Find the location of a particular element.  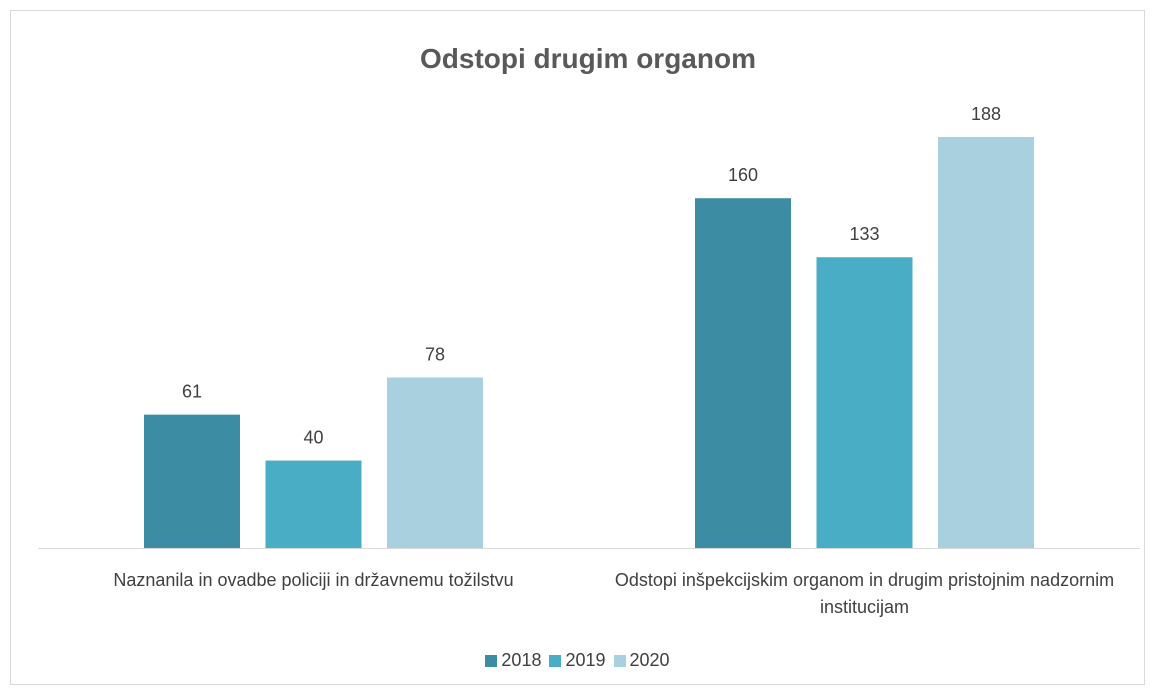

legend-label: 2018 is located at coordinates (521, 660).